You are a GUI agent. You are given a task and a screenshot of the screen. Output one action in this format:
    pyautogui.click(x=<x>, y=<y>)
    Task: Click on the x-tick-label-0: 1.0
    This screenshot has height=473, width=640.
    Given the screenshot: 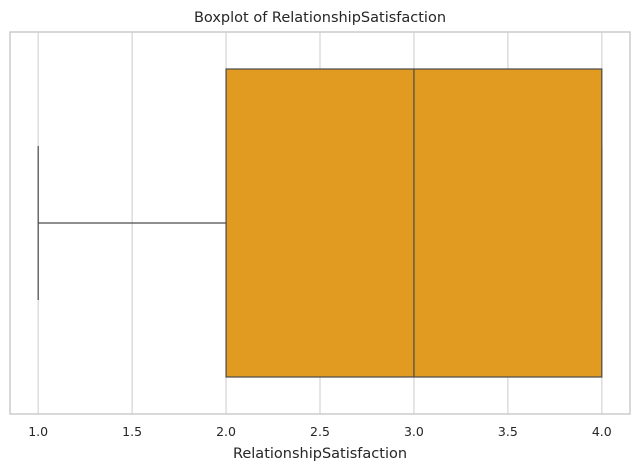 What is the action you would take?
    pyautogui.click(x=38, y=431)
    